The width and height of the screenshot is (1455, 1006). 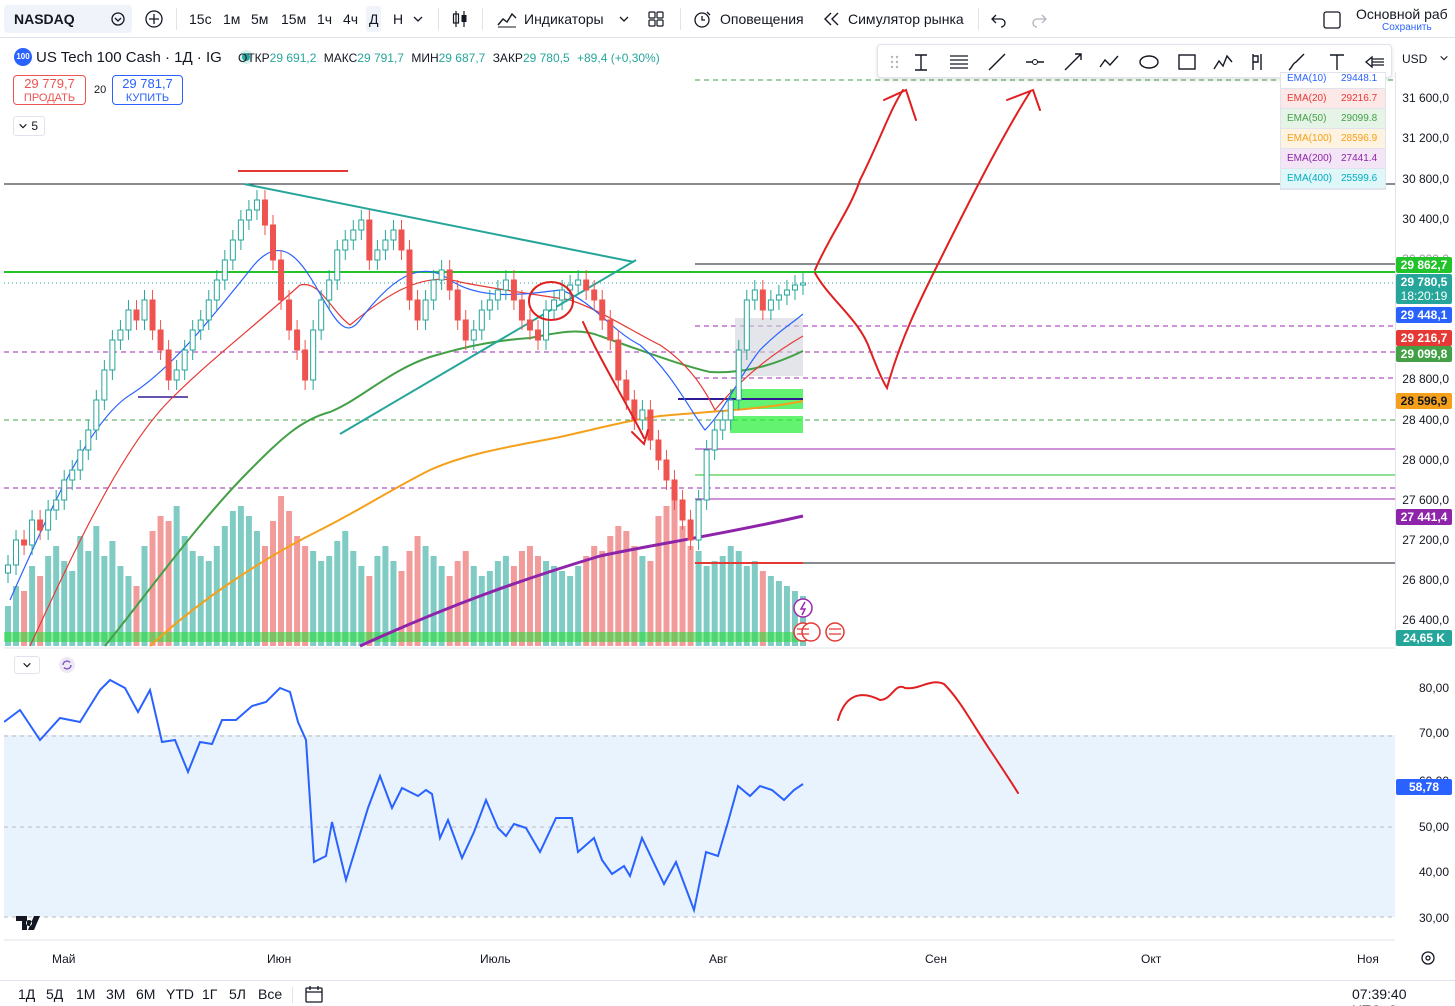 What do you see at coordinates (86, 994) in the screenshot?
I see `range-1m: 1М` at bounding box center [86, 994].